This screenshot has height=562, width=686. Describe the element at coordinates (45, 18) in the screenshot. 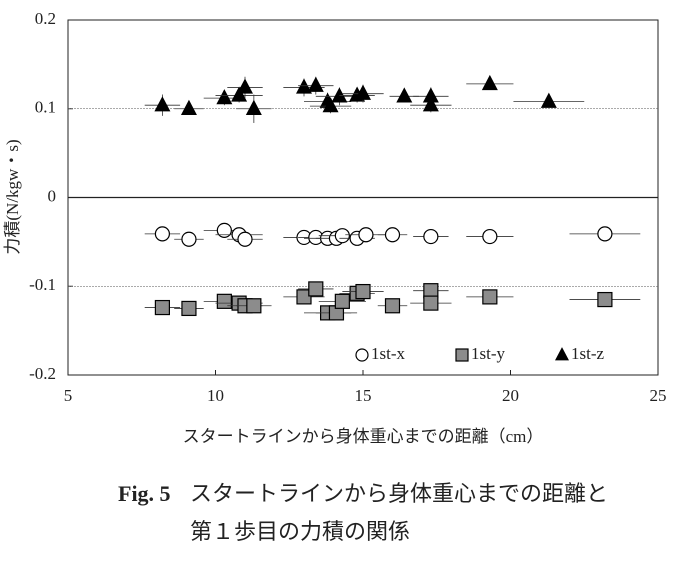

I see `y-tick-label: 0.2` at that location.